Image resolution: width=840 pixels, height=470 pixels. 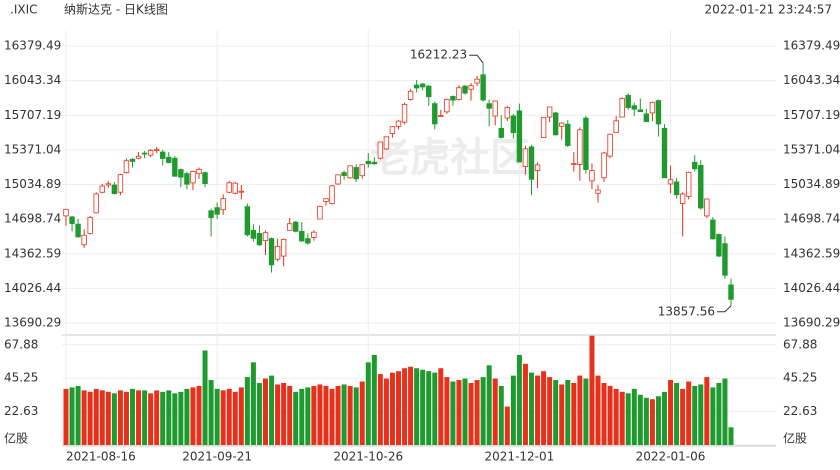 What do you see at coordinates (811, 184) in the screenshot?
I see `y-tick-label-right: 15034.89` at bounding box center [811, 184].